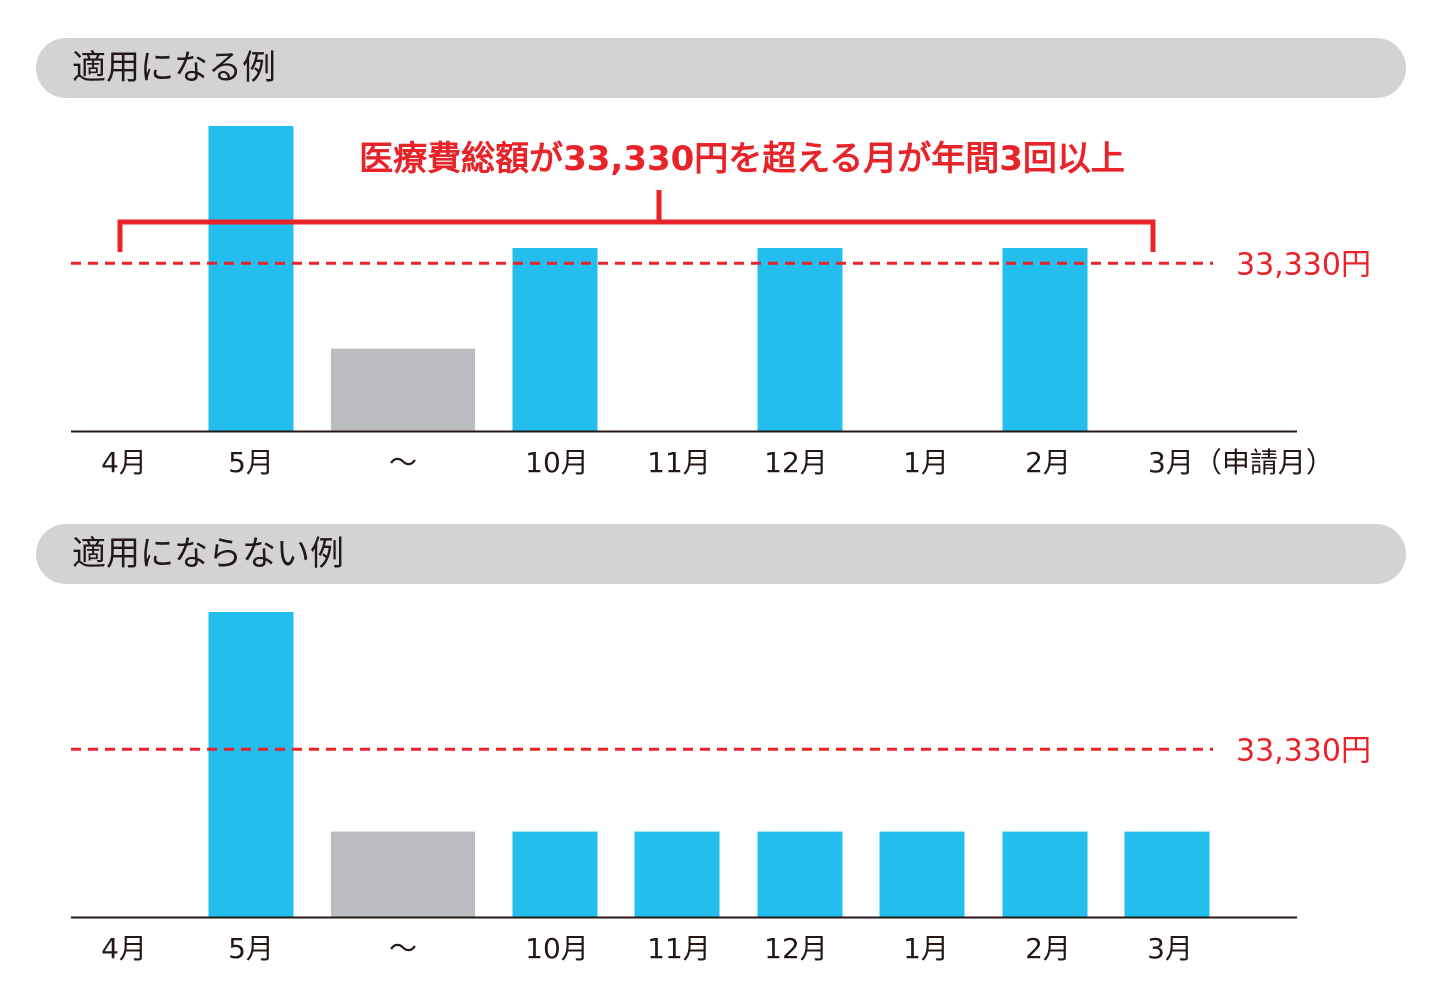 The width and height of the screenshot is (1446, 1000). Describe the element at coordinates (1170, 948) in the screenshot. I see `tick-label-8: 3月` at that location.